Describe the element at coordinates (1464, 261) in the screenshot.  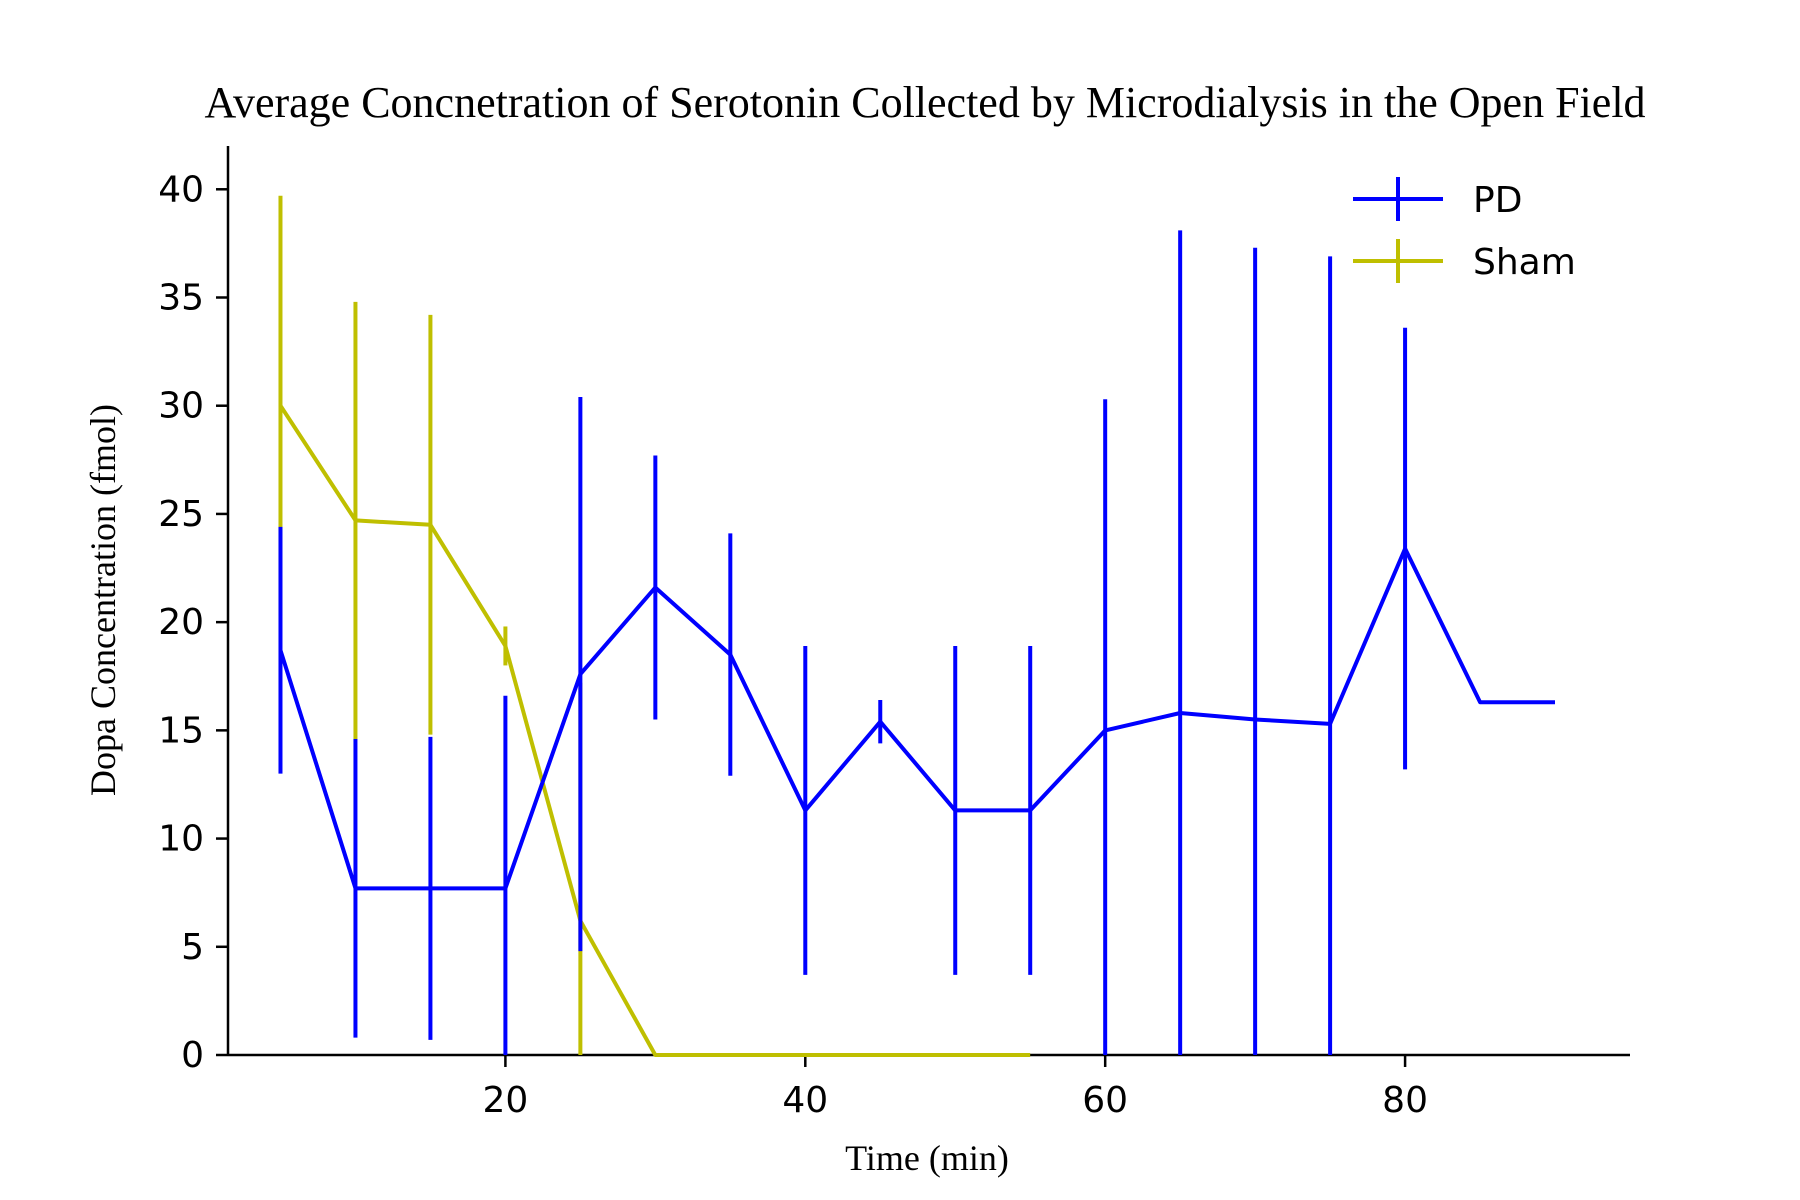
I see `legend-entry-sham: Sham` at that location.